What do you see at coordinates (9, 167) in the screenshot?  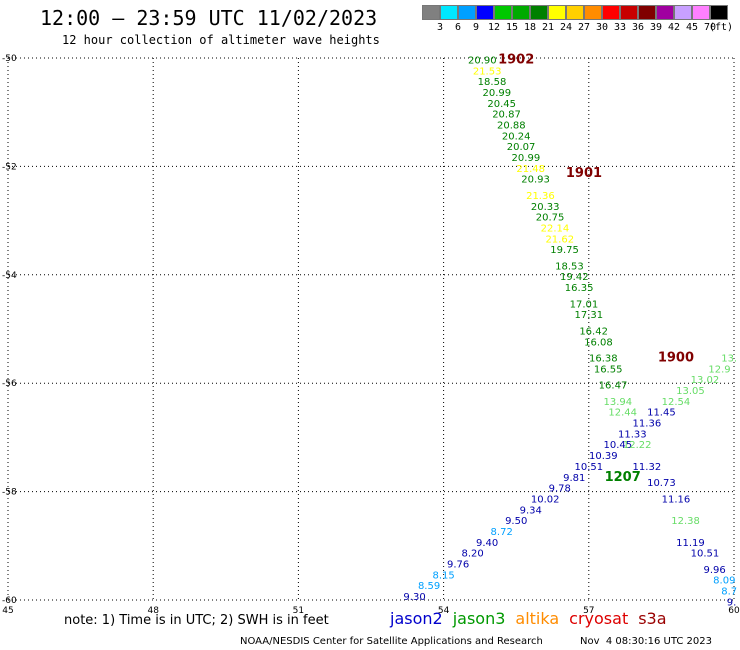 I see `y-tick-label: -52` at bounding box center [9, 167].